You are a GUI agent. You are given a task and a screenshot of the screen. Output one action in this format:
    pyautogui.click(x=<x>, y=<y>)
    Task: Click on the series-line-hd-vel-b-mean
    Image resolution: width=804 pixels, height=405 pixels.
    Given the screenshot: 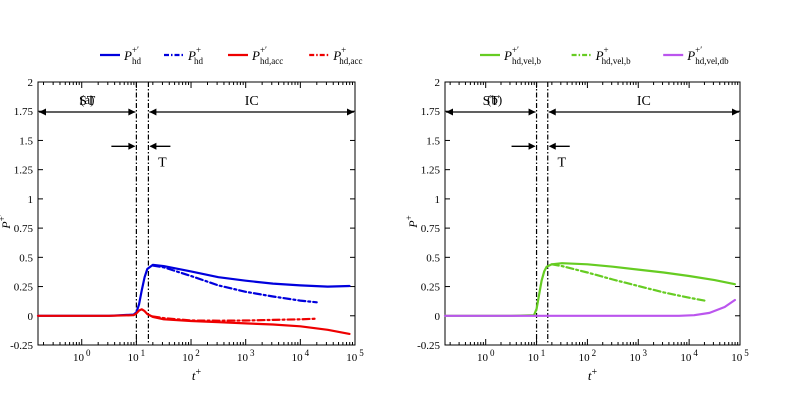 What is the action you would take?
    pyautogui.click(x=628, y=282)
    